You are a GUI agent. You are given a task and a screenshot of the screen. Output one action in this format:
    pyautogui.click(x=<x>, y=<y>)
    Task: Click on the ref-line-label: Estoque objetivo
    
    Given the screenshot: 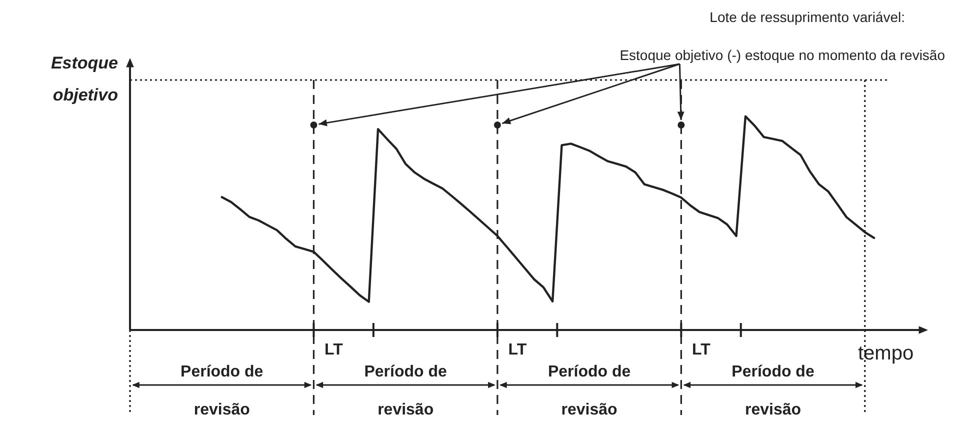 What is the action you would take?
    pyautogui.click(x=84, y=79)
    